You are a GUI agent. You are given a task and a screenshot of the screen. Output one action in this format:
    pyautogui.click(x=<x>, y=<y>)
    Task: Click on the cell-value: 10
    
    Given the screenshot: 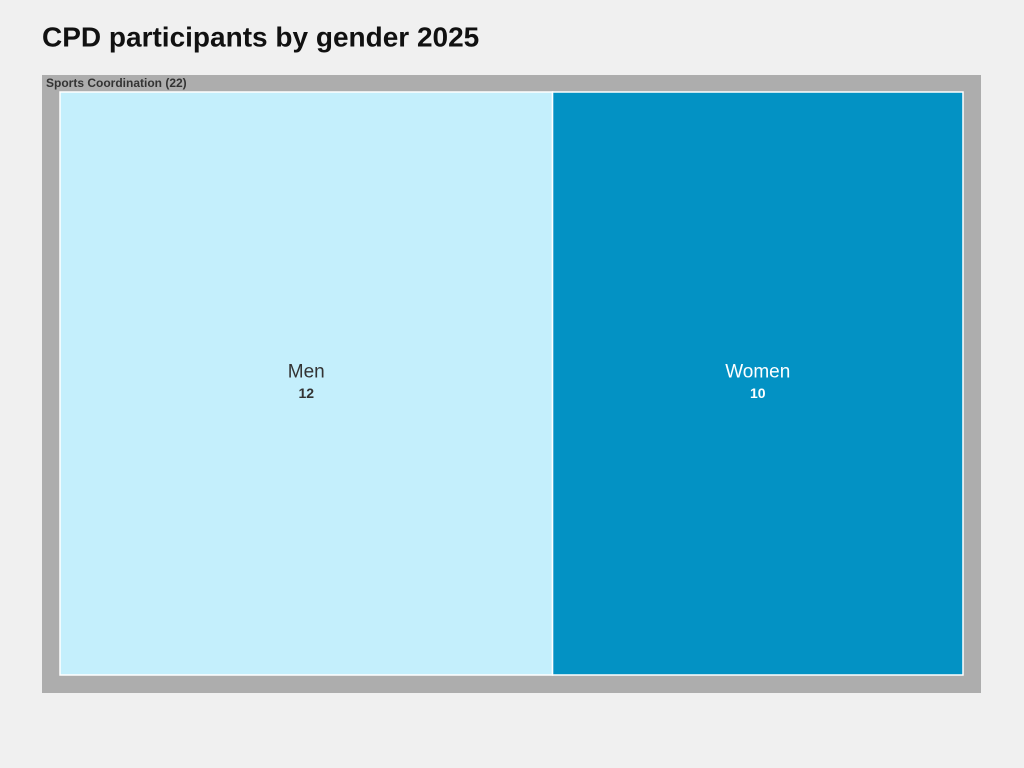 What is the action you would take?
    pyautogui.click(x=758, y=393)
    